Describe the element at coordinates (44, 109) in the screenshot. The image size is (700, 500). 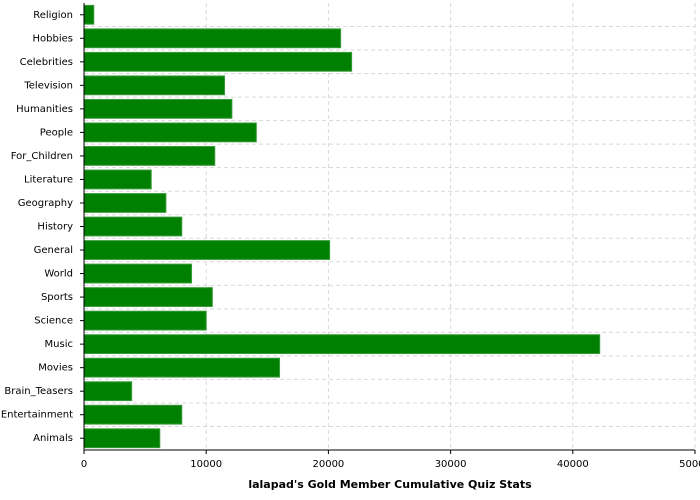
I see `y-tick-label: Humanities` at that location.